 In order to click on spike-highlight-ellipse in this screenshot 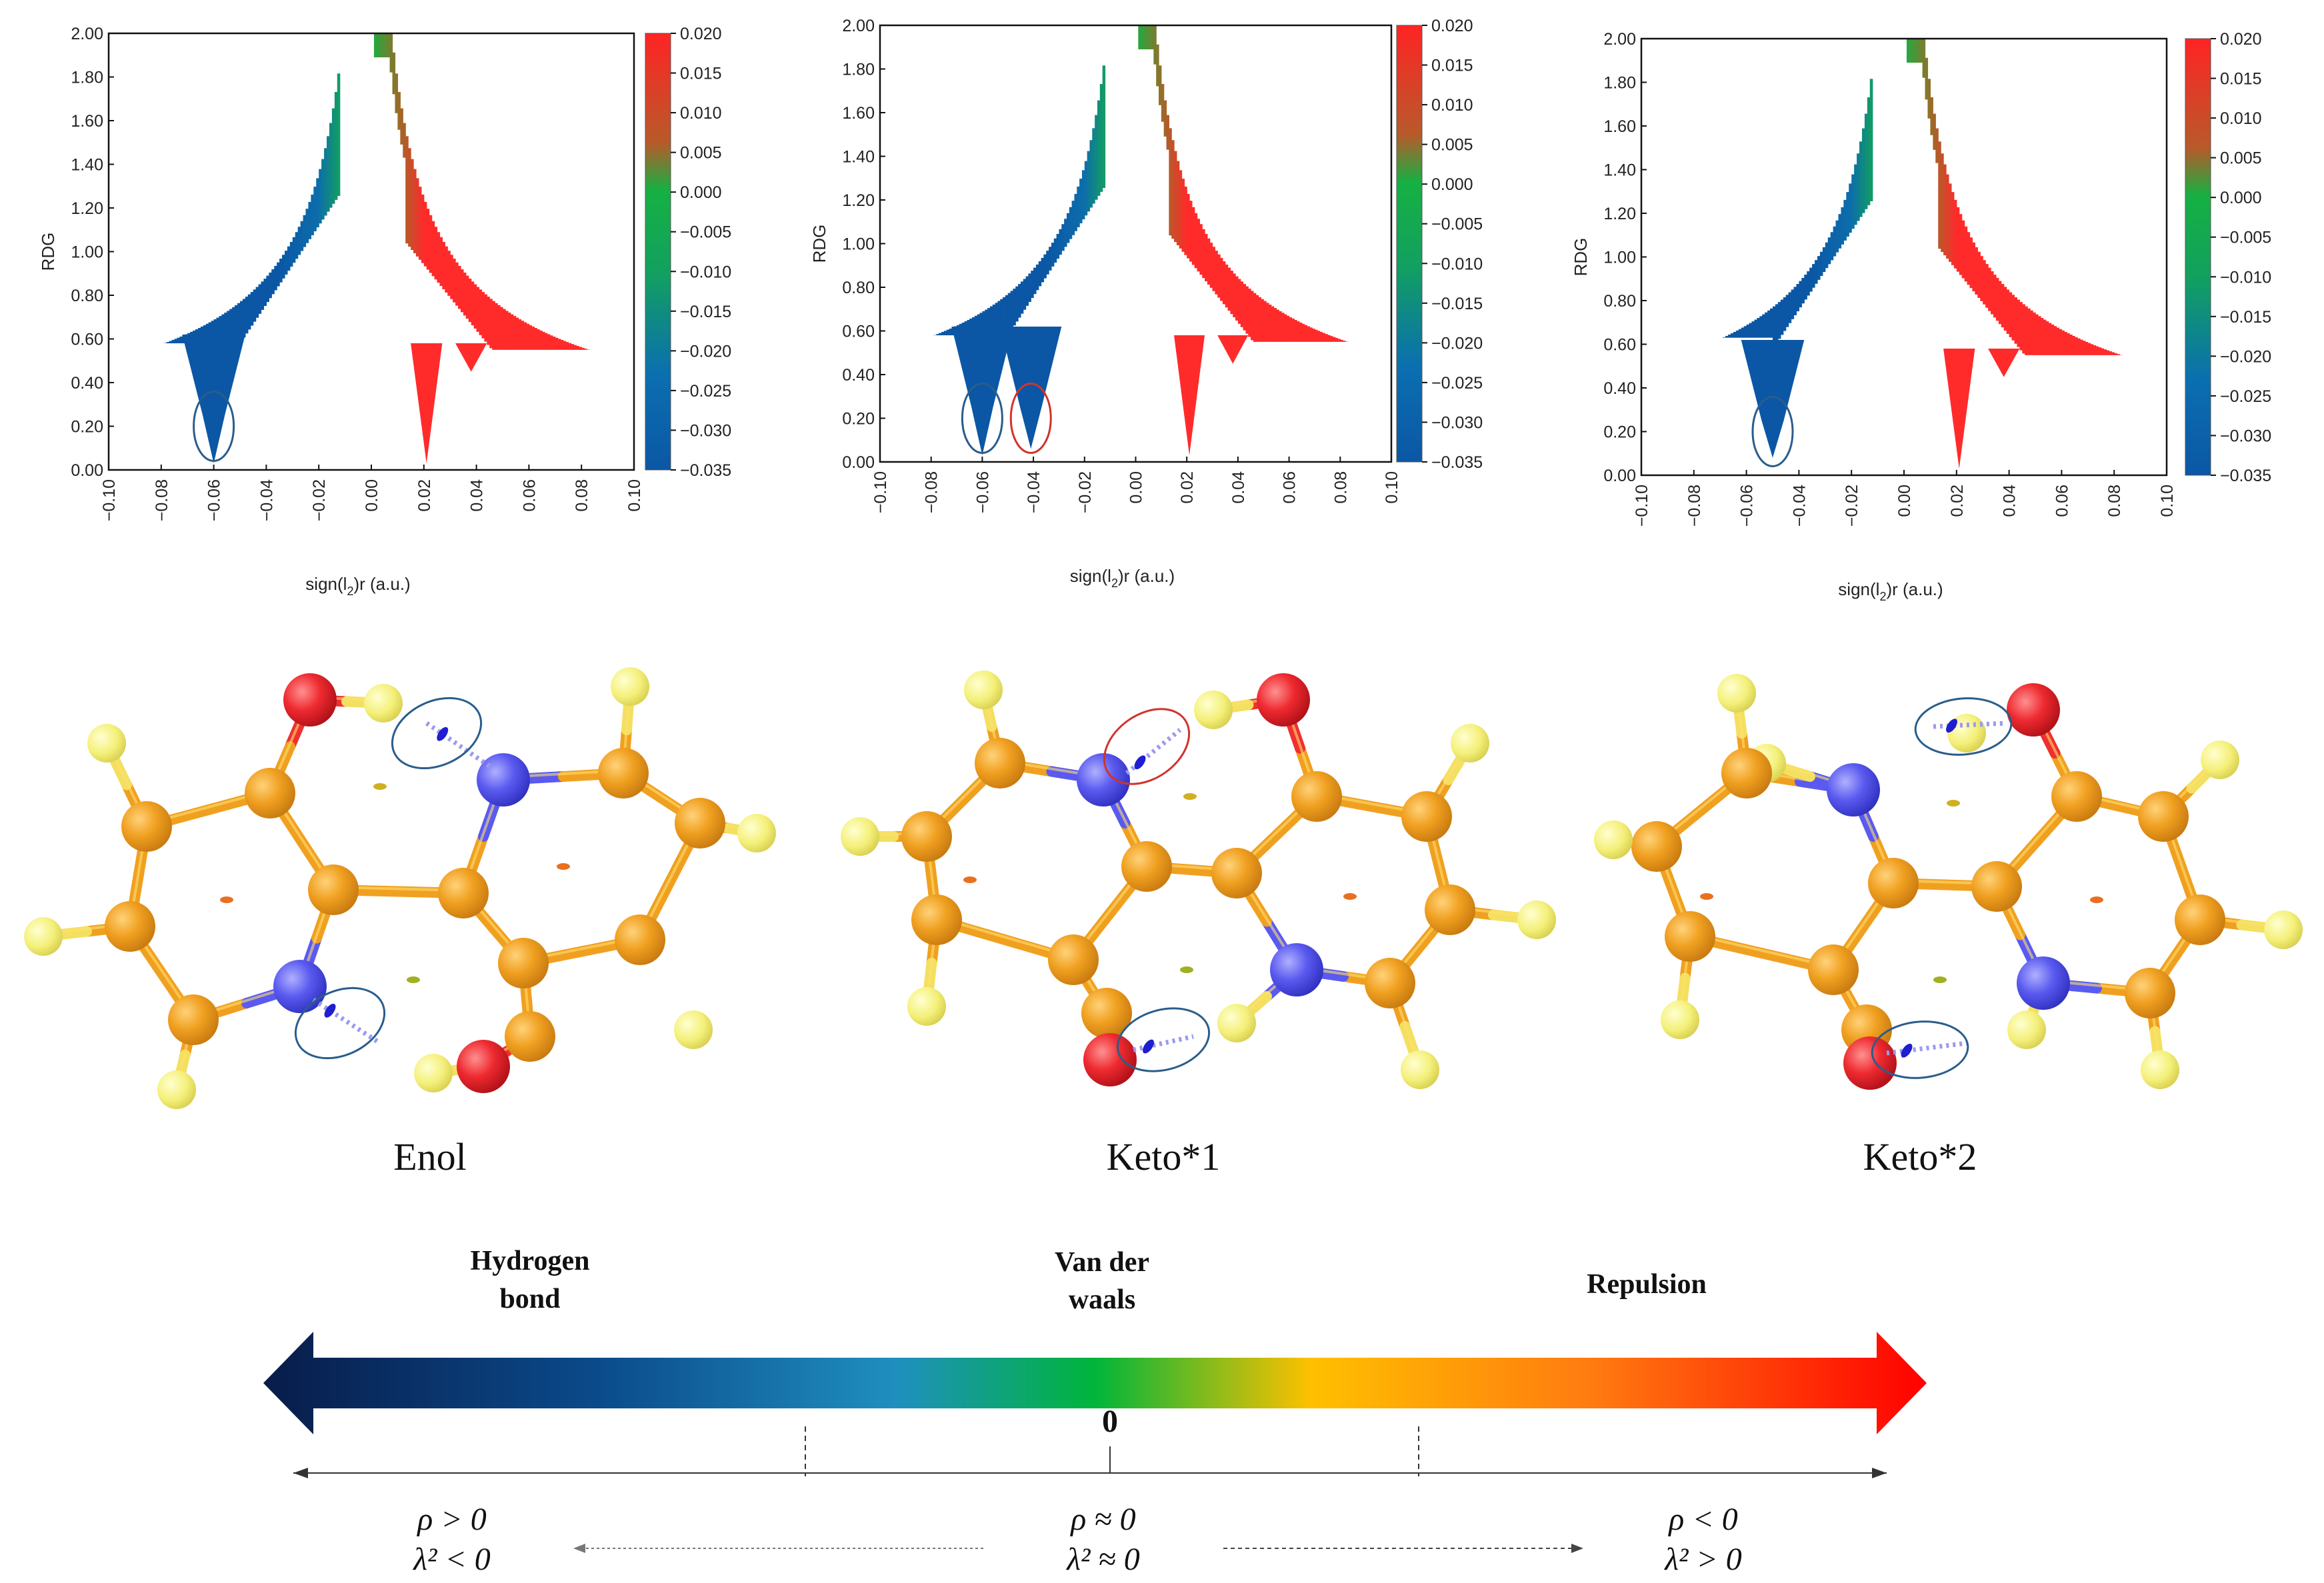, I will do `click(982, 418)`.